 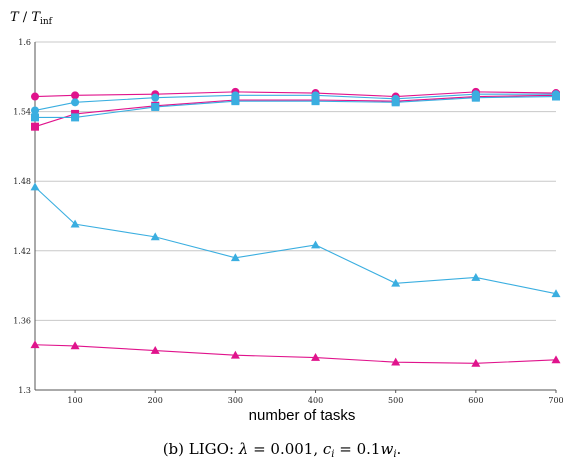 I want to click on figure-caption: (b) LIGO: λ = 0.001, ci = 0.1wi., so click(x=282, y=450).